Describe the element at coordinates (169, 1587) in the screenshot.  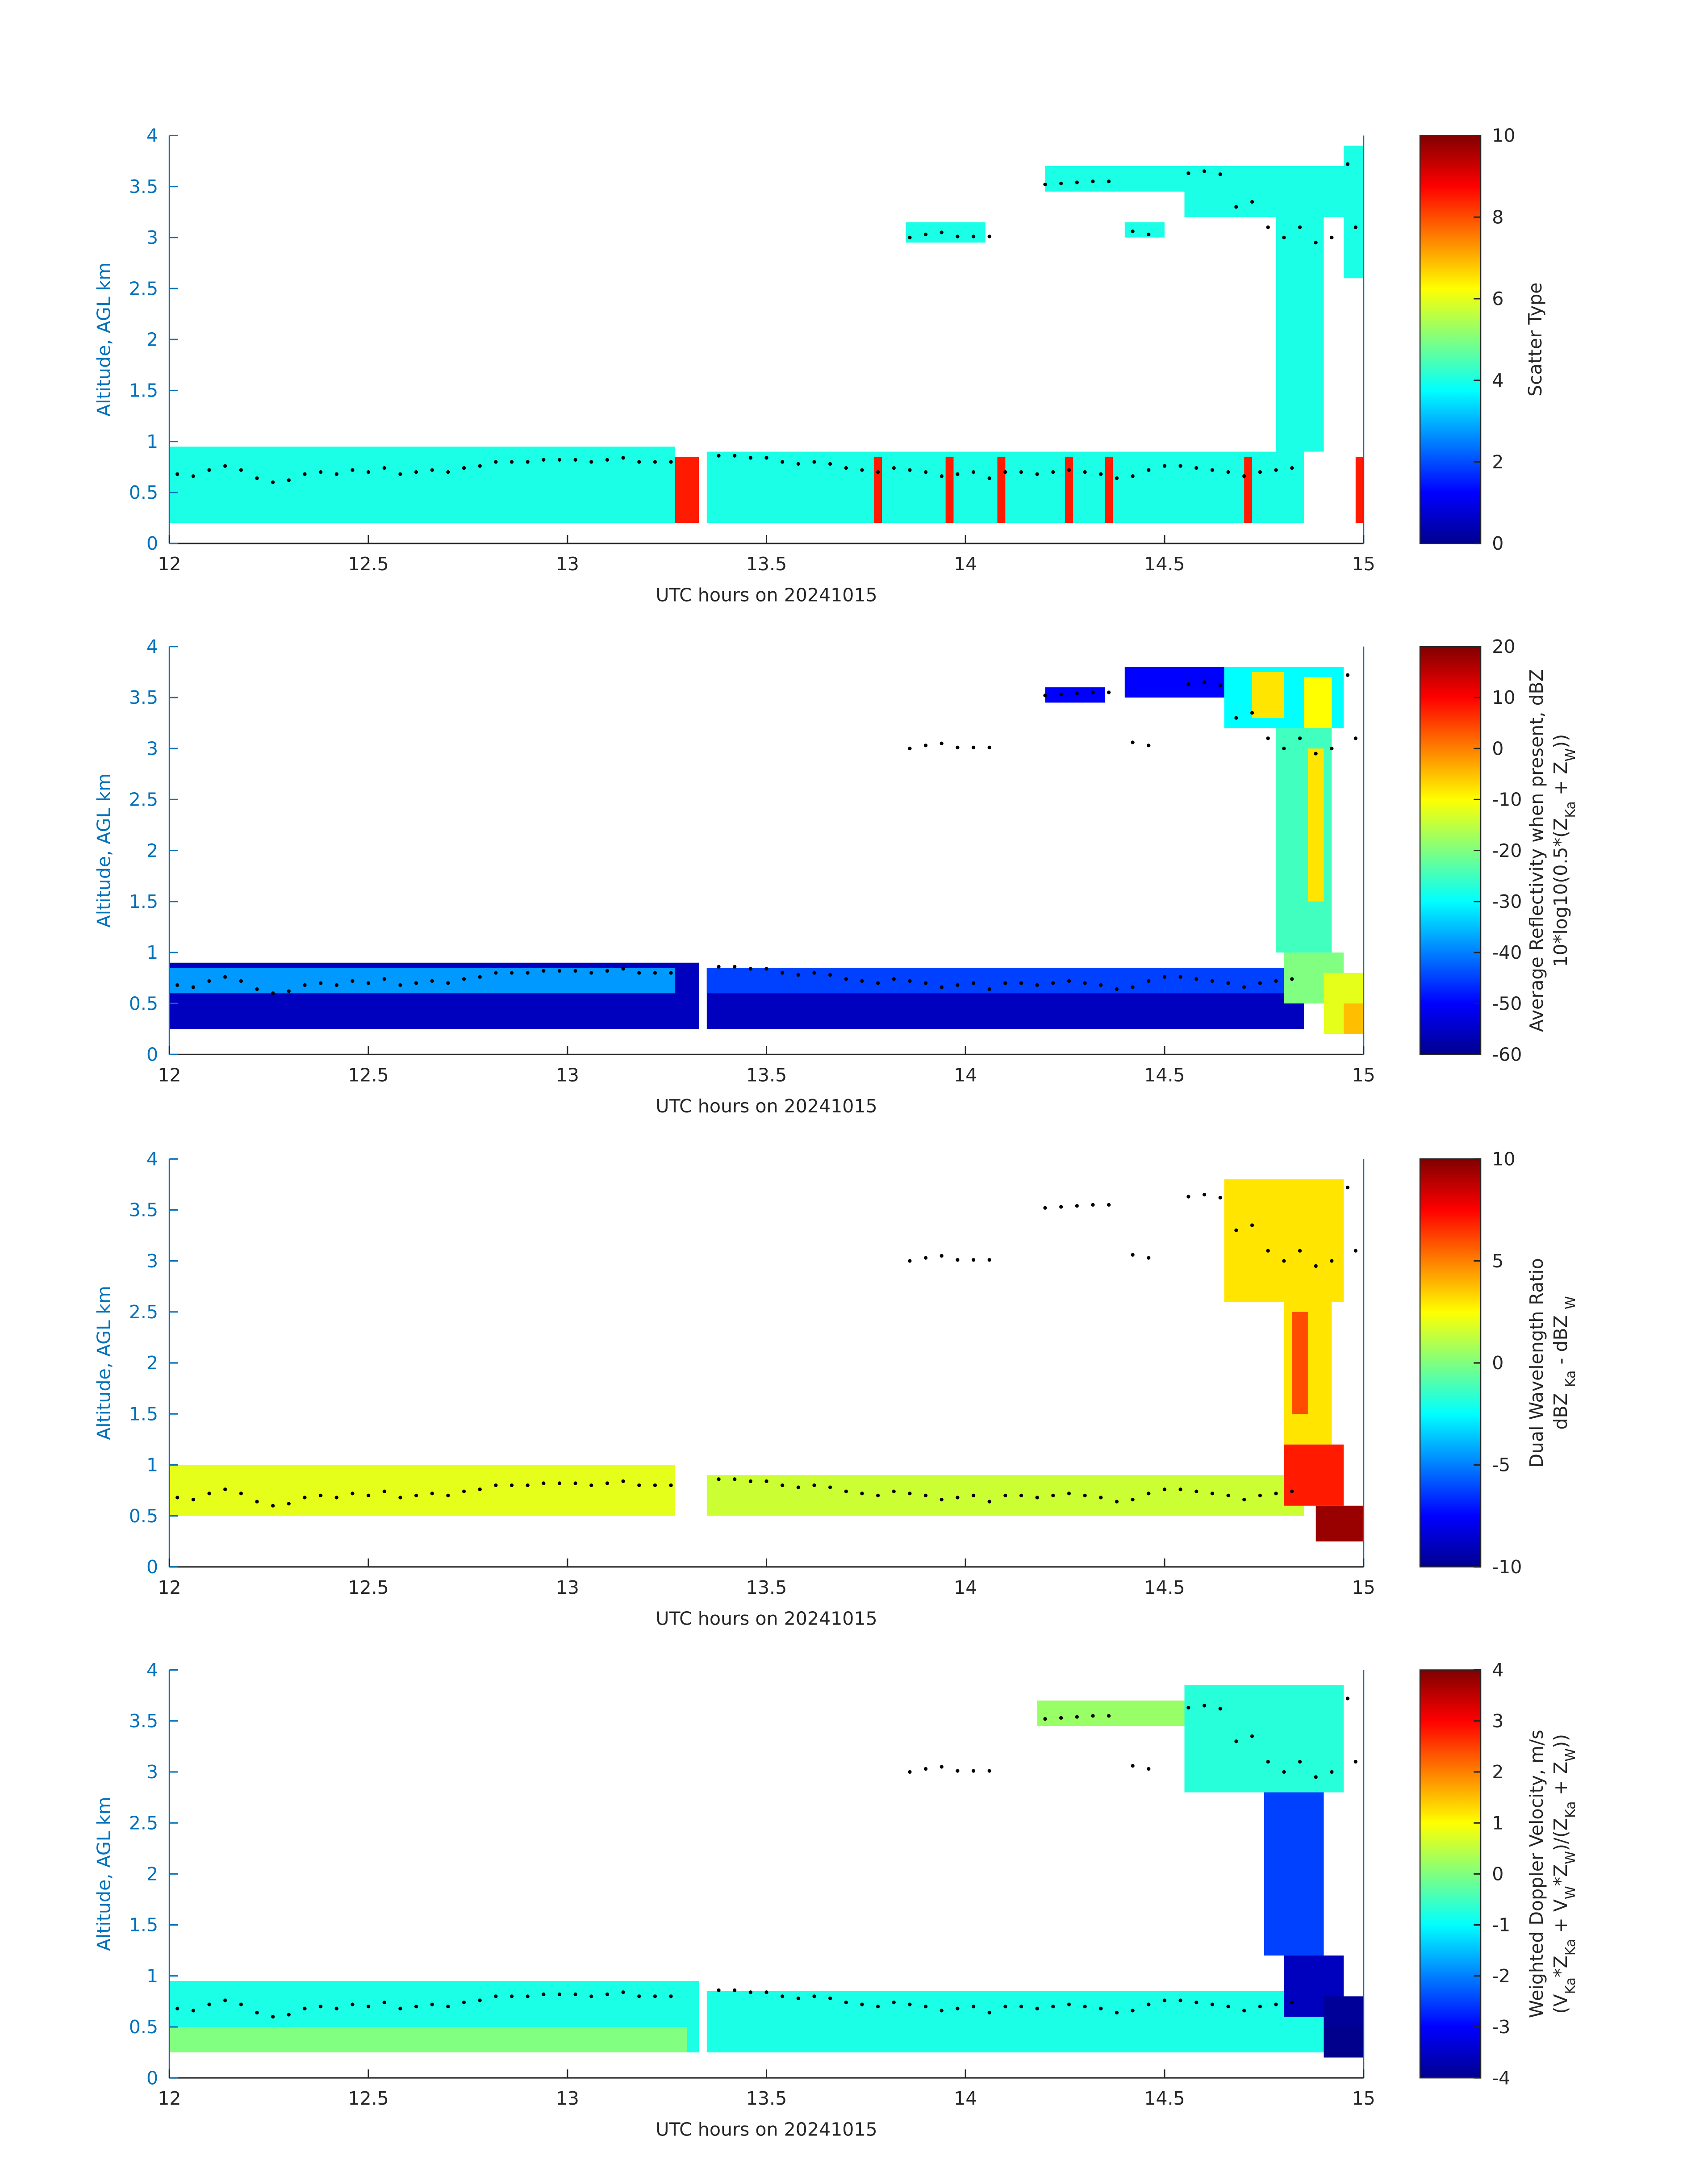
I see `x-tick-label: 12` at that location.